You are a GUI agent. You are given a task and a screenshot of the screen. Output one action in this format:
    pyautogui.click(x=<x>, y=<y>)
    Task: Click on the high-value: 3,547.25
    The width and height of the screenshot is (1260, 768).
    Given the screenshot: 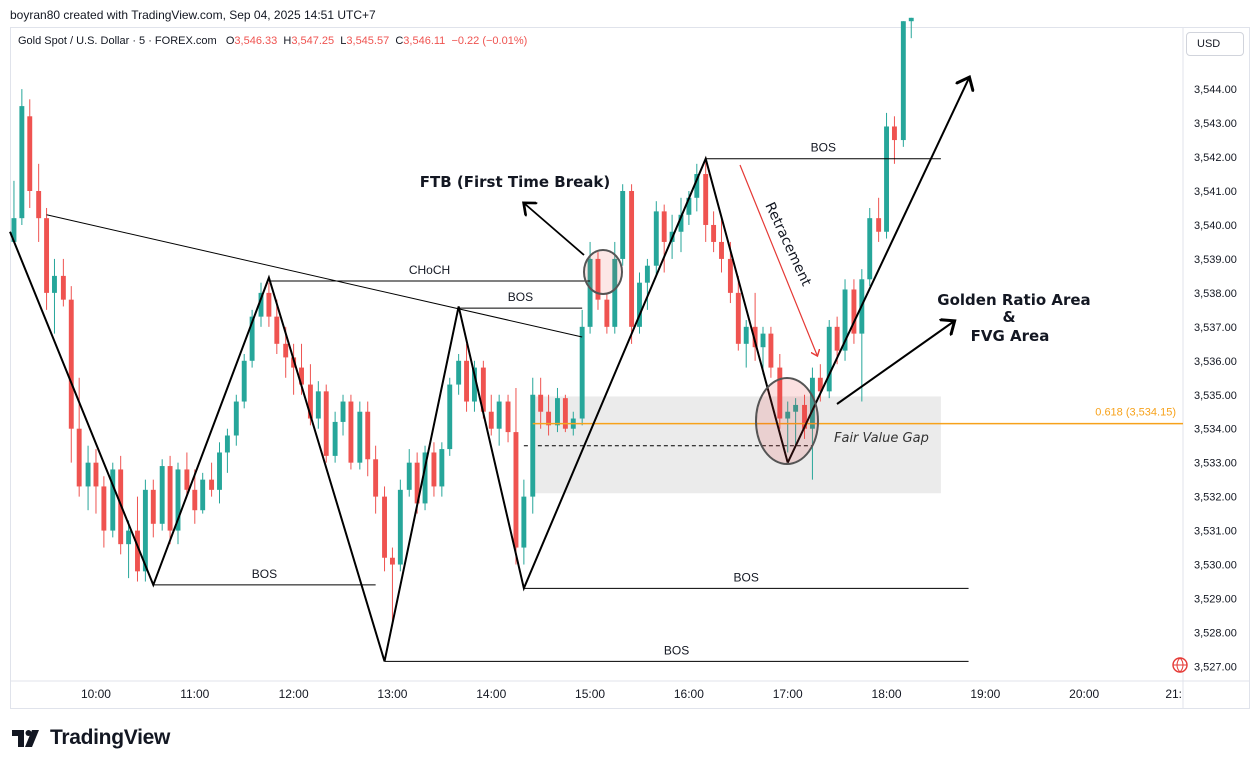 What is the action you would take?
    pyautogui.click(x=313, y=41)
    